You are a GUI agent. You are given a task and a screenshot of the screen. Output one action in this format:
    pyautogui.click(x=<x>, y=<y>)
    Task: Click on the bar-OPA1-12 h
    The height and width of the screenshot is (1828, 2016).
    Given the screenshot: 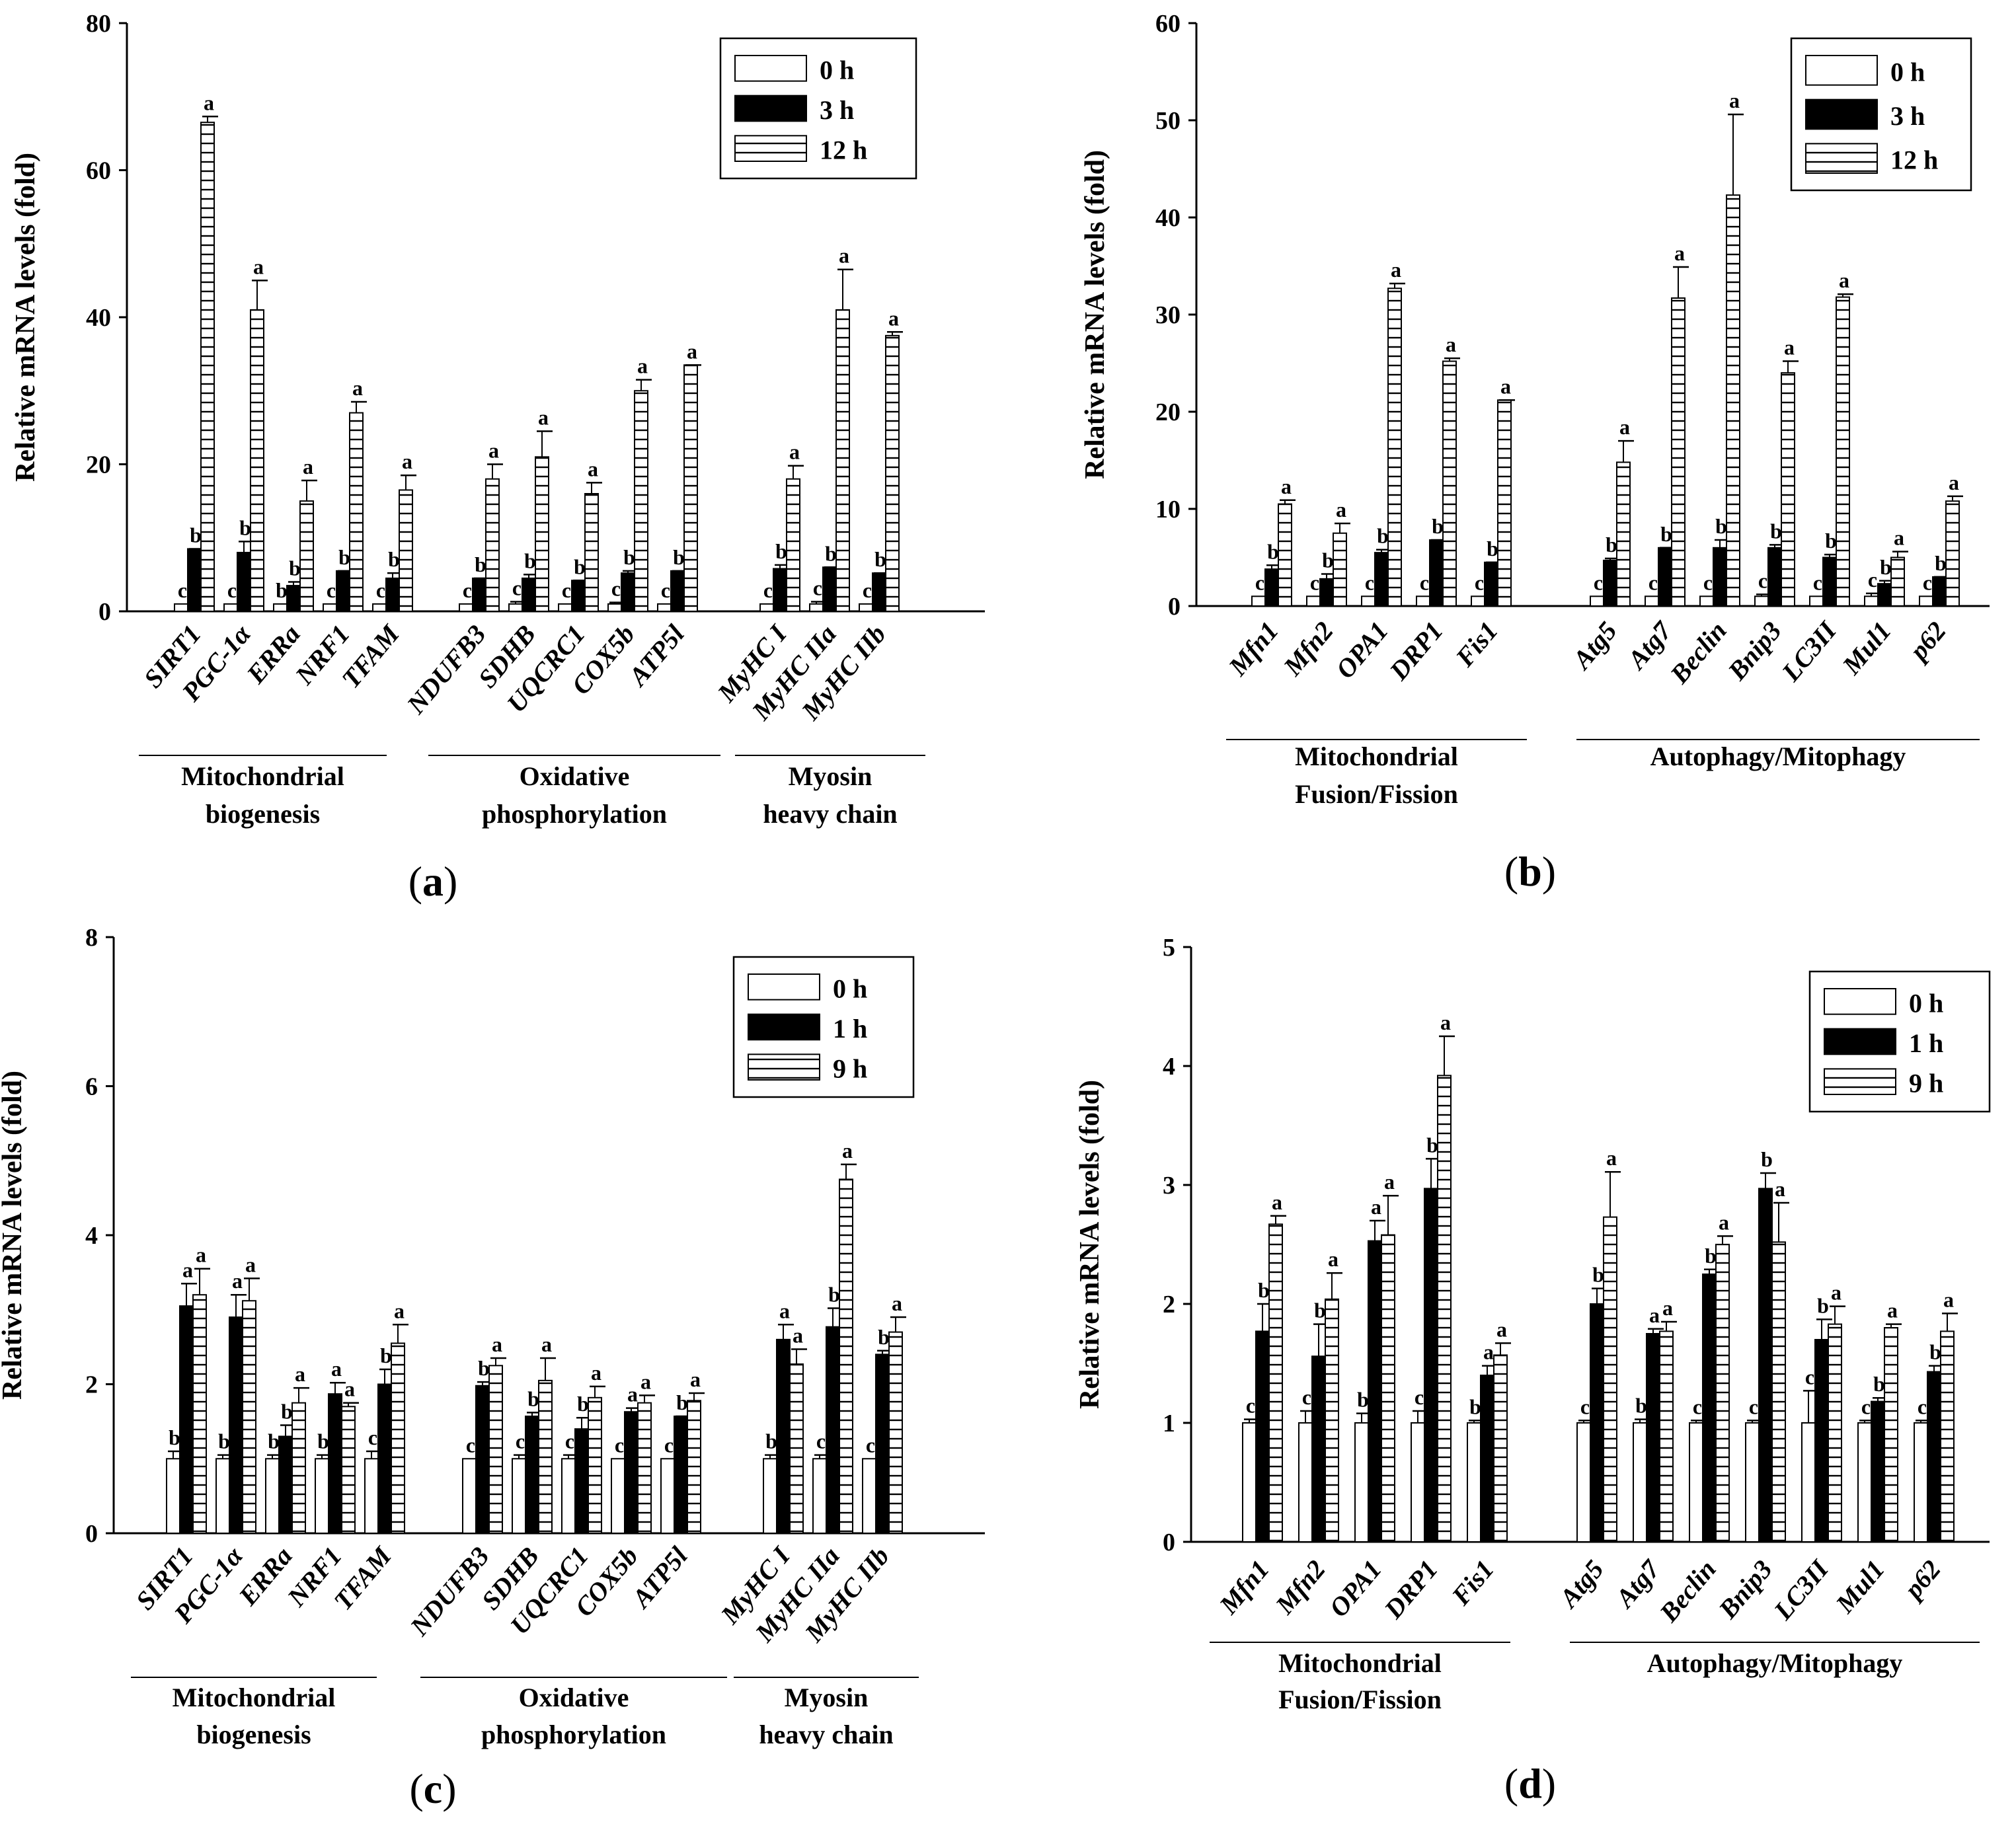 What is the action you would take?
    pyautogui.click(x=1394, y=447)
    